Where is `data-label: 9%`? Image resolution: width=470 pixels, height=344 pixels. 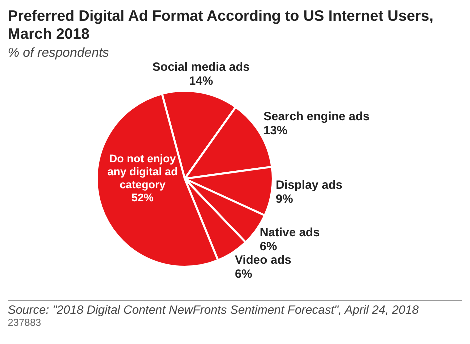
data-label: 9% is located at coordinates (285, 199).